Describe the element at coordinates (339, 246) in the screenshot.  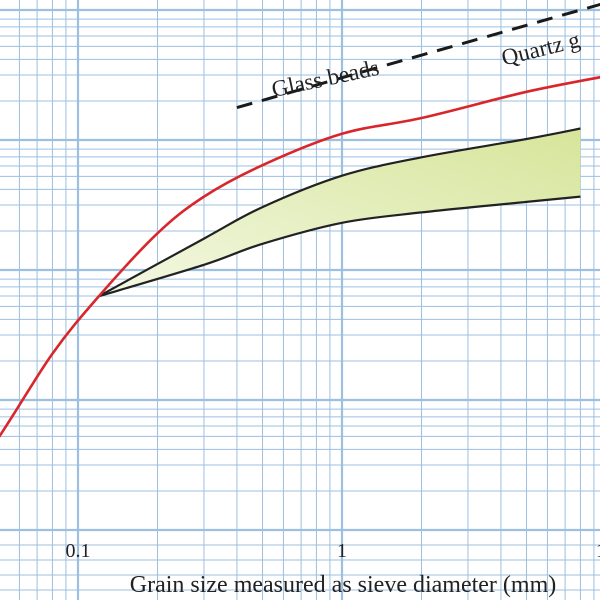
I see `band-lower-line` at that location.